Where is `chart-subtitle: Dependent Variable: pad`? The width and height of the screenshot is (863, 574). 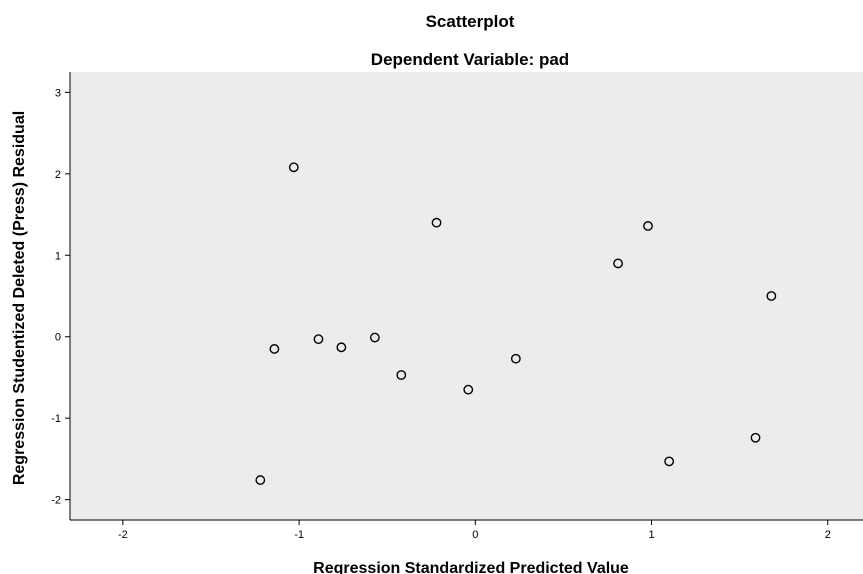
chart-subtitle: Dependent Variable: pad is located at coordinates (470, 59).